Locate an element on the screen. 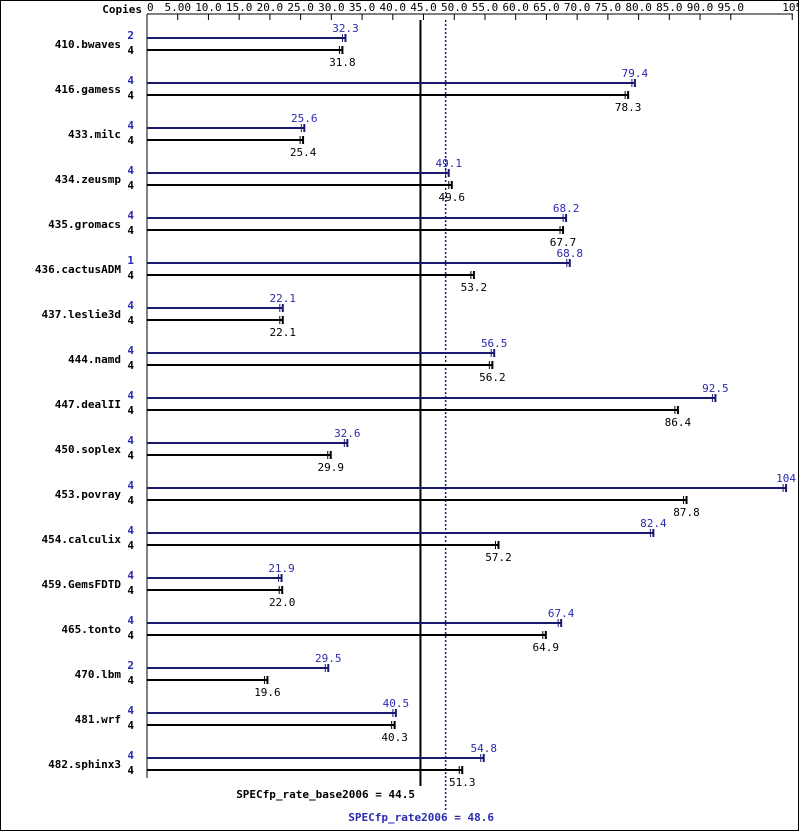  x-tick-label: 50.0 is located at coordinates (454, 7).